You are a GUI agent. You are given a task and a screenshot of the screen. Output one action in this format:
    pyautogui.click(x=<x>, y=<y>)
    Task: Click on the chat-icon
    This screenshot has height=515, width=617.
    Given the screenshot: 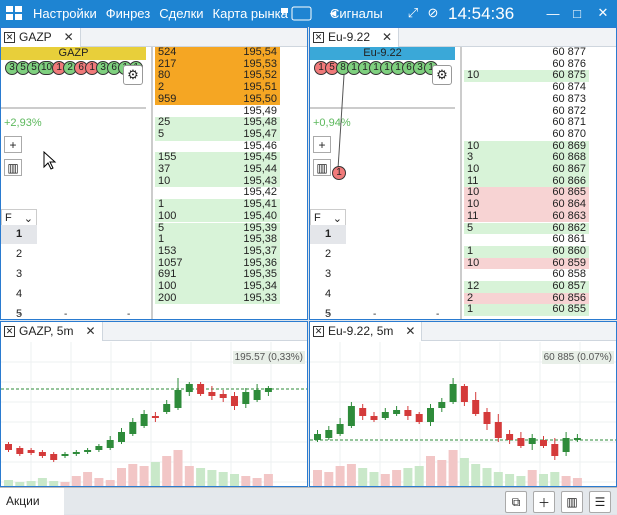 What is the action you would take?
    pyautogui.click(x=296, y=13)
    